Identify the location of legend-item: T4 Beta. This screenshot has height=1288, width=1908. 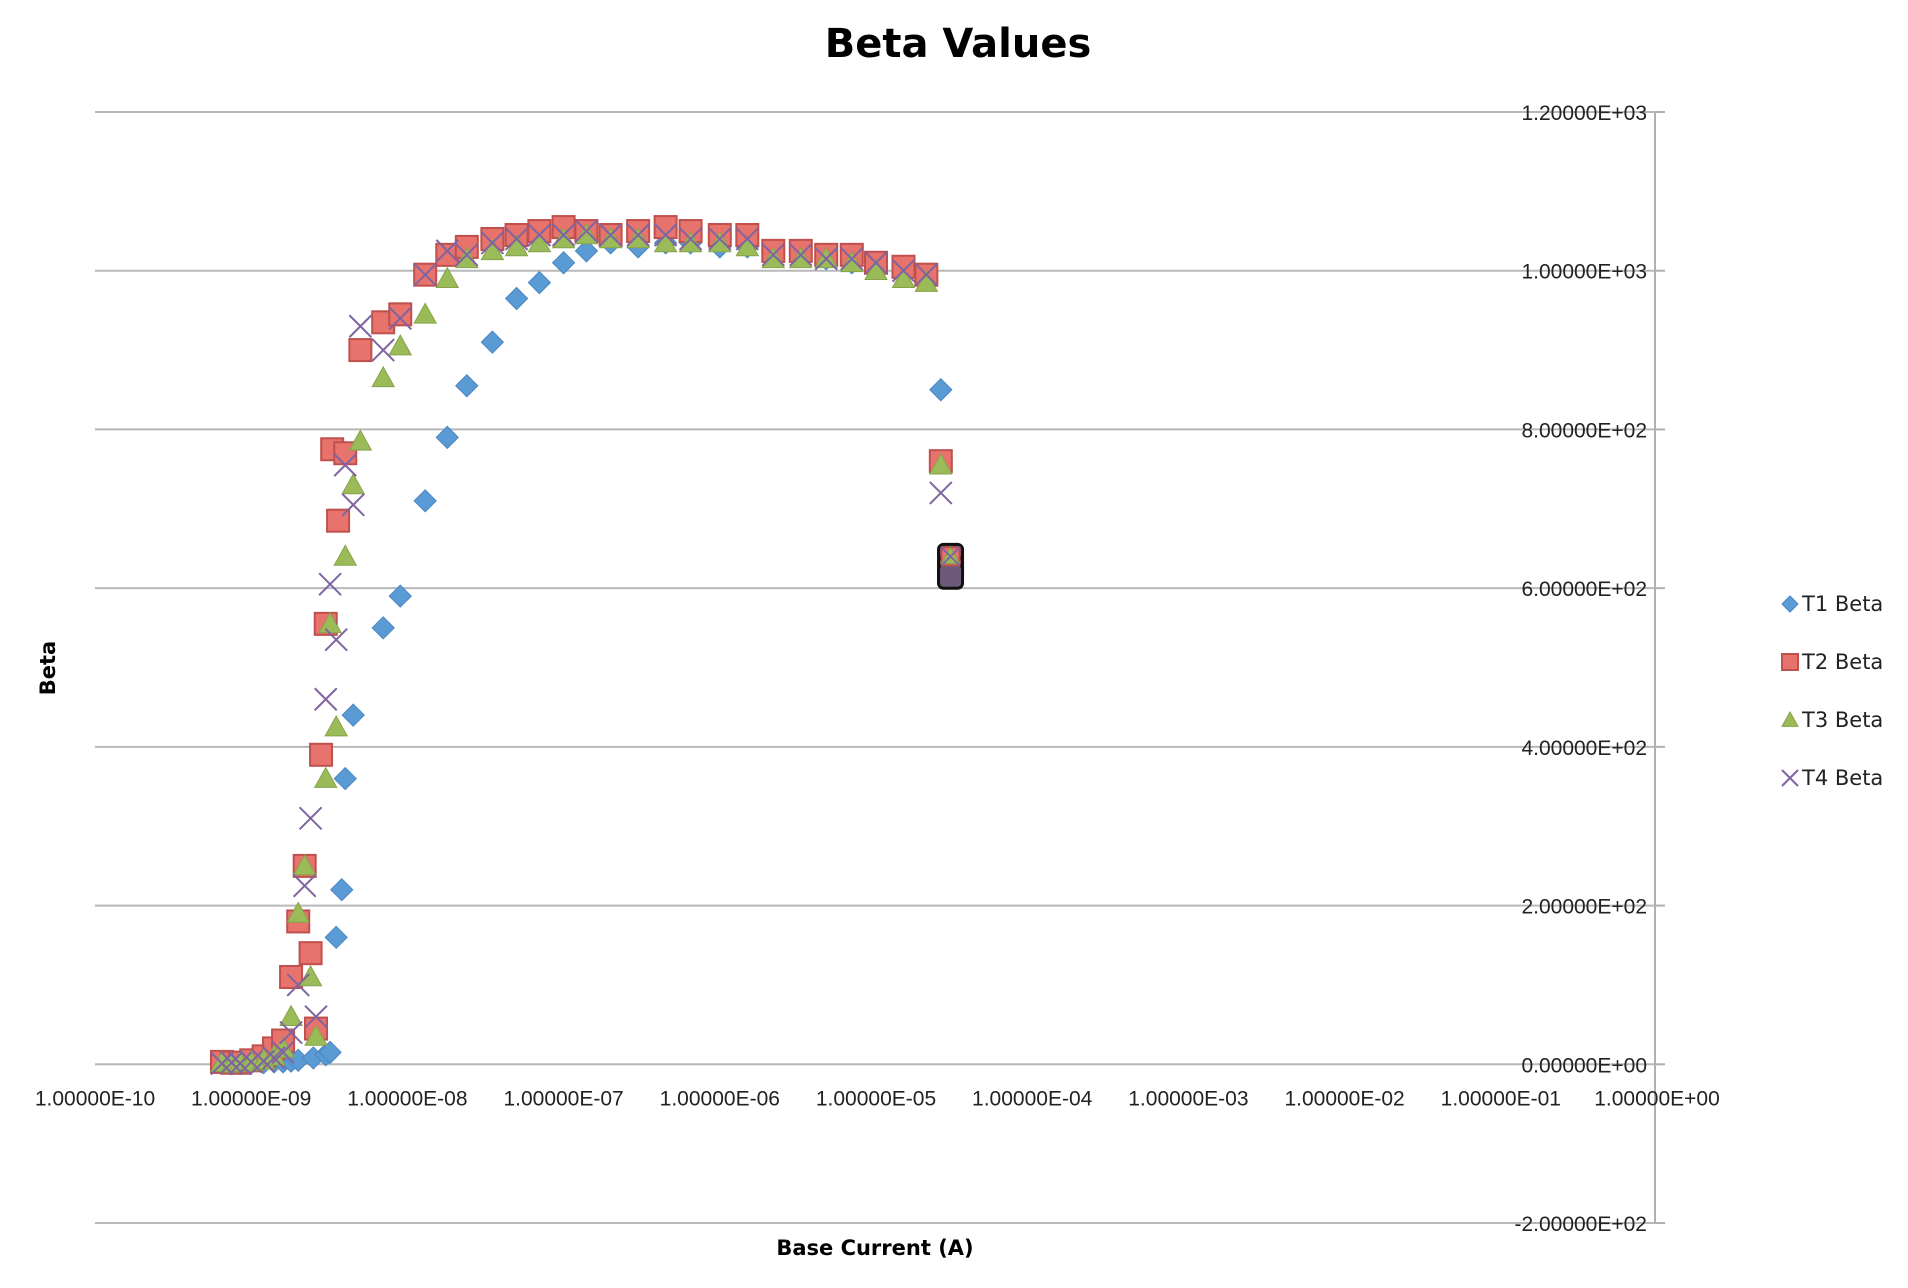
(1832, 778).